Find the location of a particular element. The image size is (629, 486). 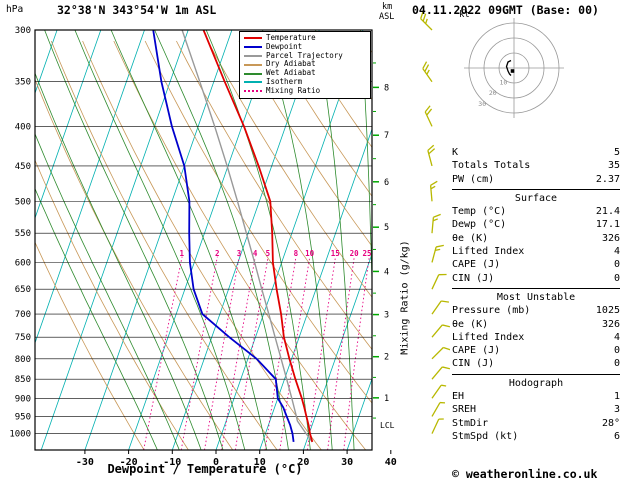

lcl-label: LCL is located at coordinates (387, 425).